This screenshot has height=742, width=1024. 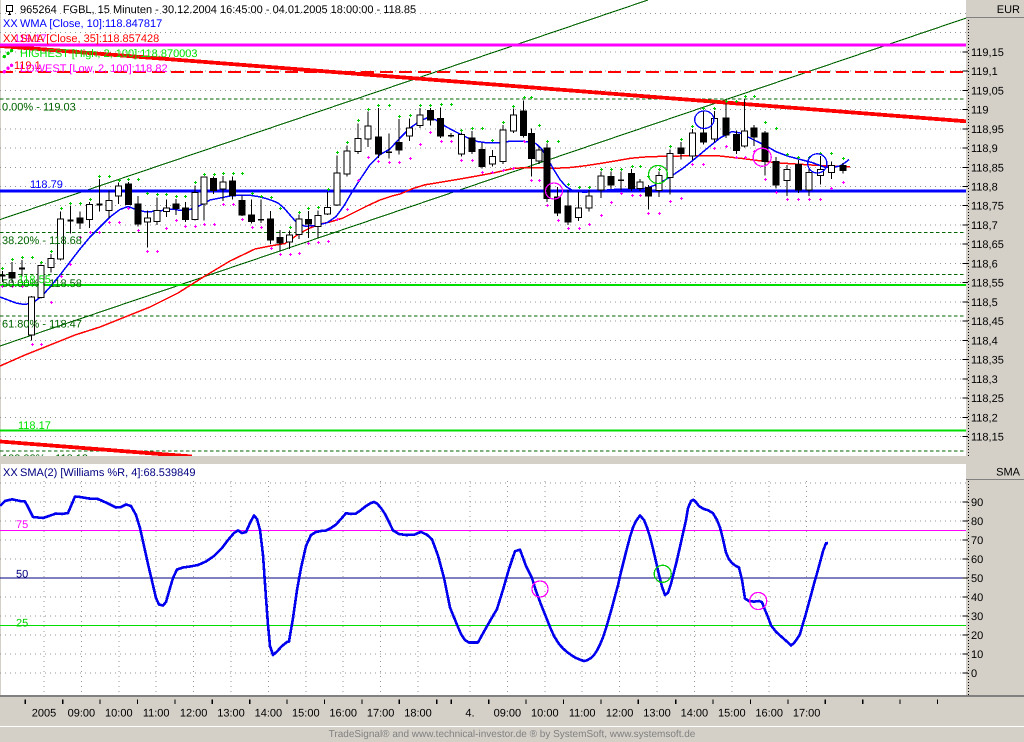 What do you see at coordinates (469, 714) in the screenshot?
I see `svg-text: 4.` at bounding box center [469, 714].